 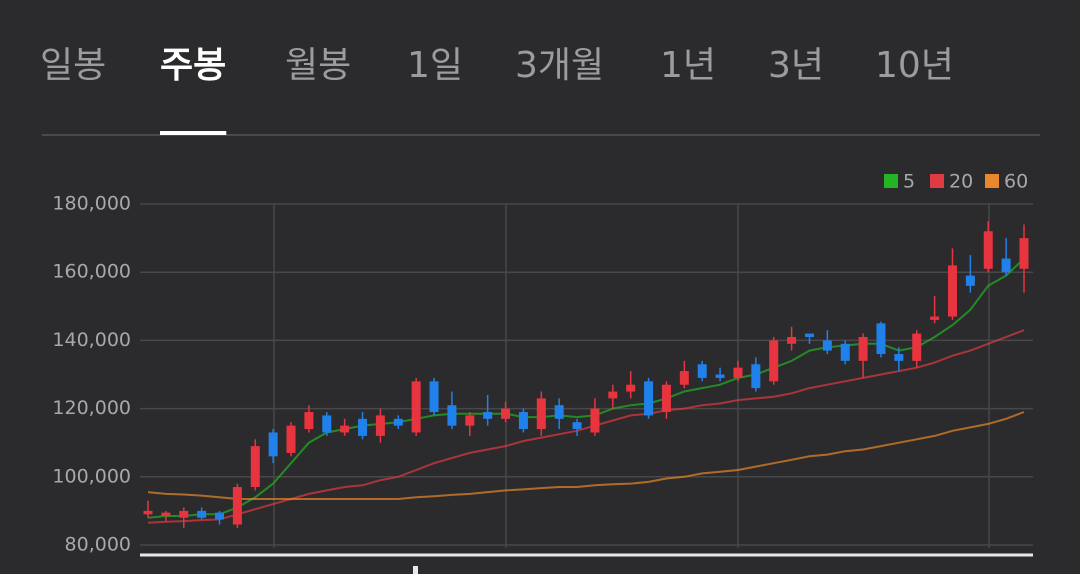 What do you see at coordinates (91, 340) in the screenshot?
I see `y-tick-label: 140,000` at bounding box center [91, 340].